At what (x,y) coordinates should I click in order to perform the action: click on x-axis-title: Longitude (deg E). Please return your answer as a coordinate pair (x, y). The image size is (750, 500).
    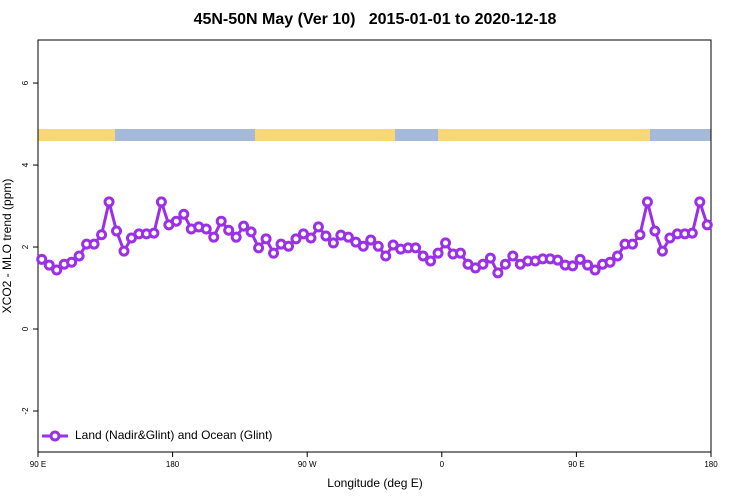
    Looking at the image, I should click on (374, 483).